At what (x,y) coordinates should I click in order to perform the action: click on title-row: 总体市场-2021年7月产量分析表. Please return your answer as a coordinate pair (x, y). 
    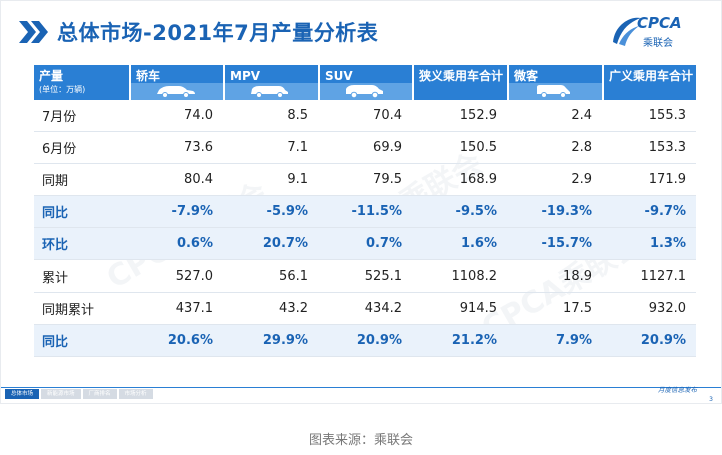
    Looking at the image, I should click on (198, 32).